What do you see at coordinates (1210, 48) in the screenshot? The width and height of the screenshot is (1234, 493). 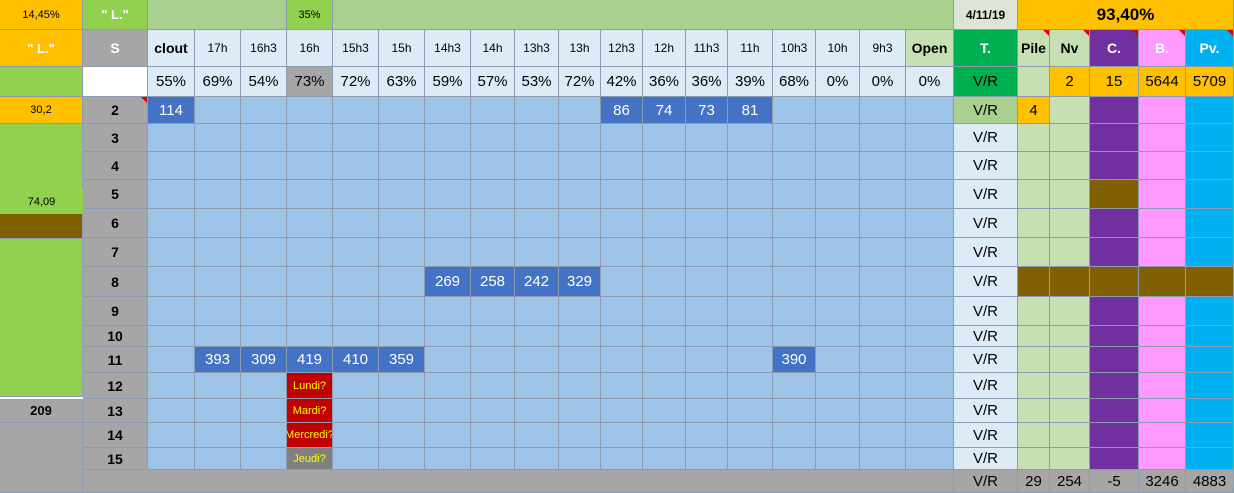 I see `header-pv: Pv.` at bounding box center [1210, 48].